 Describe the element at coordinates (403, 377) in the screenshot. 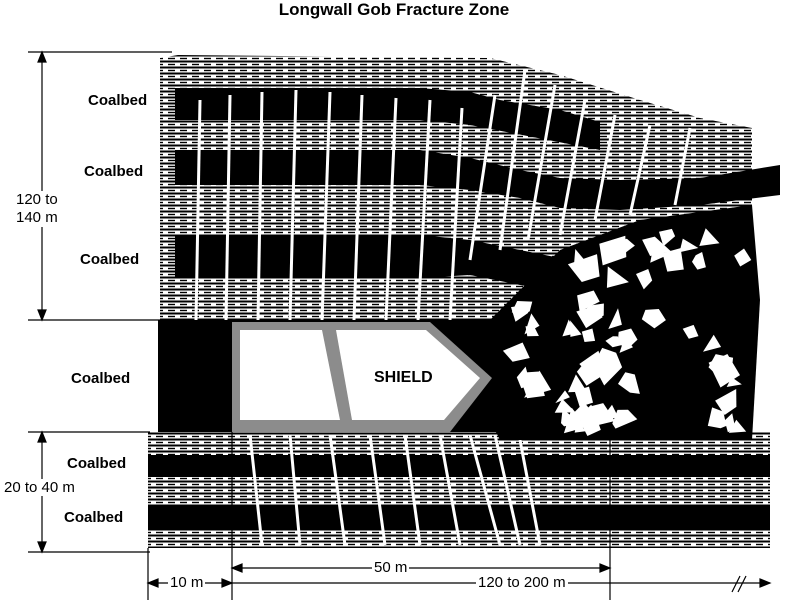

I see `shield-label: SHIELD` at that location.